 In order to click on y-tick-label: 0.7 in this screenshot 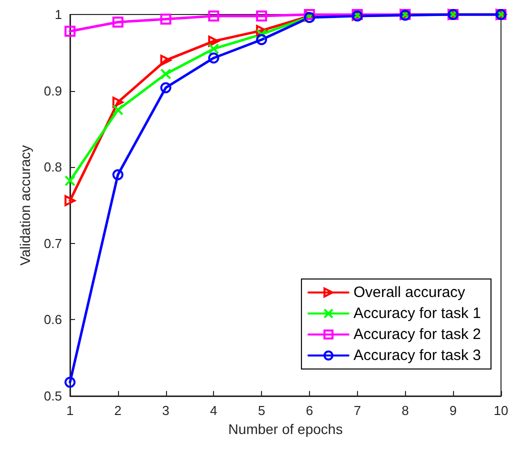, I will do `click(53, 243)`.